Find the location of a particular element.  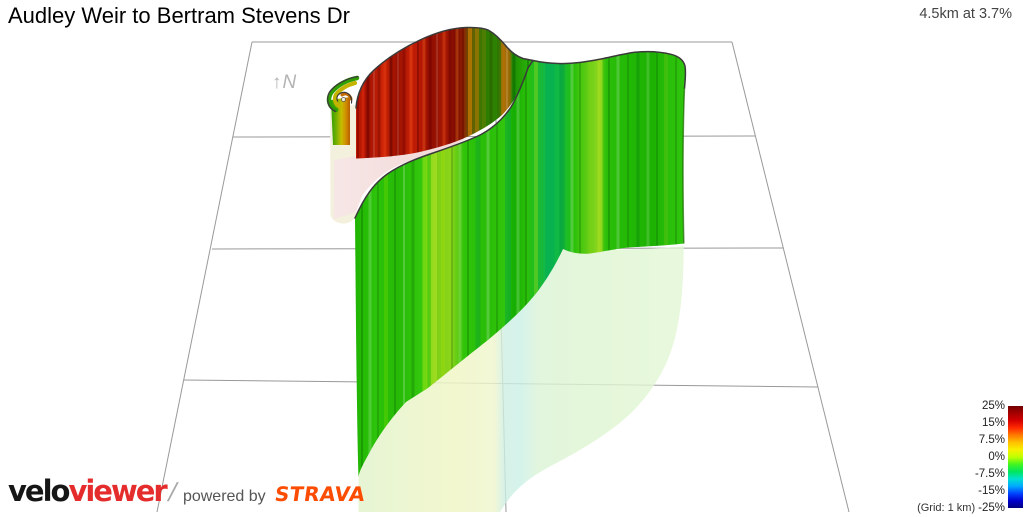

legend-grid-note: (Grid: 1 km) is located at coordinates (946, 508).